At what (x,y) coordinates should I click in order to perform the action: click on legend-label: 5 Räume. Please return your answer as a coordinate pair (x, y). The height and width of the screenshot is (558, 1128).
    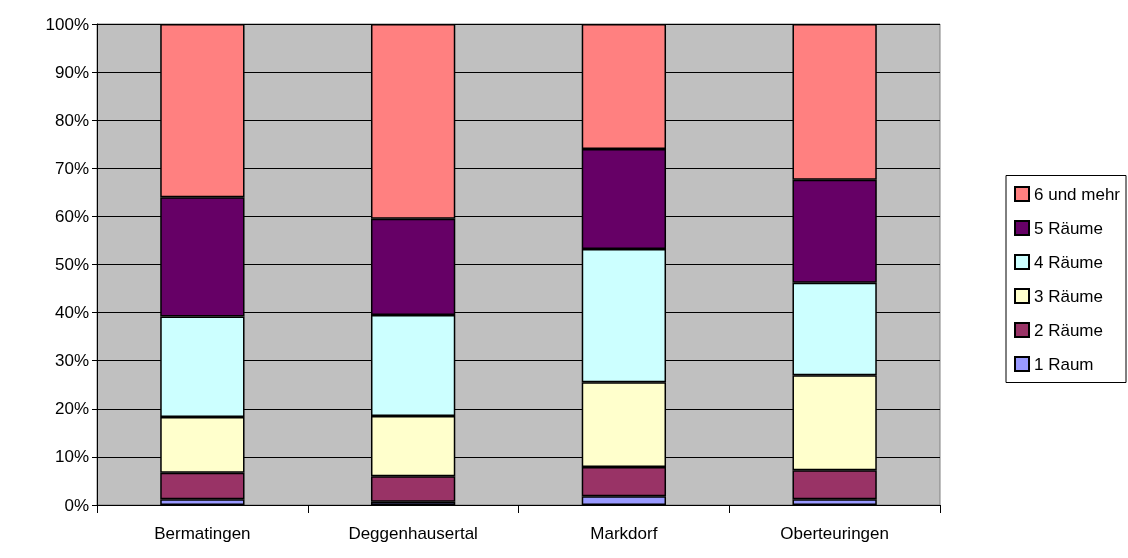
    Looking at the image, I should click on (1068, 228).